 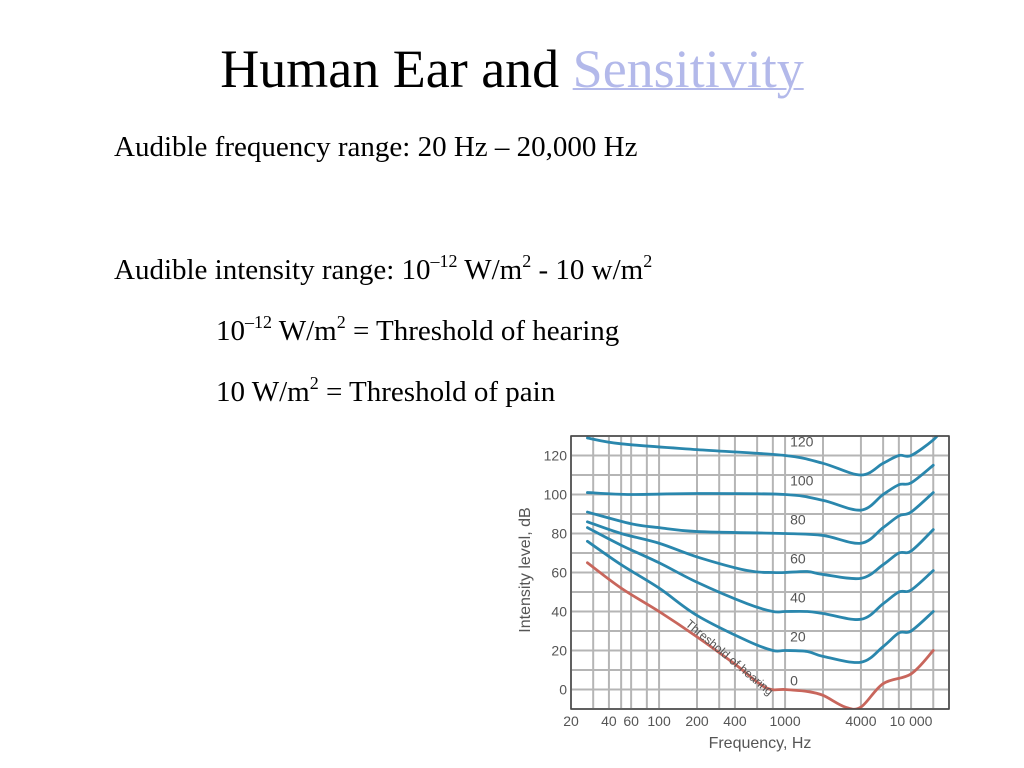 I want to click on threshold-pain-text: 10 W/m2 = Threshold of pain, so click(x=386, y=391).